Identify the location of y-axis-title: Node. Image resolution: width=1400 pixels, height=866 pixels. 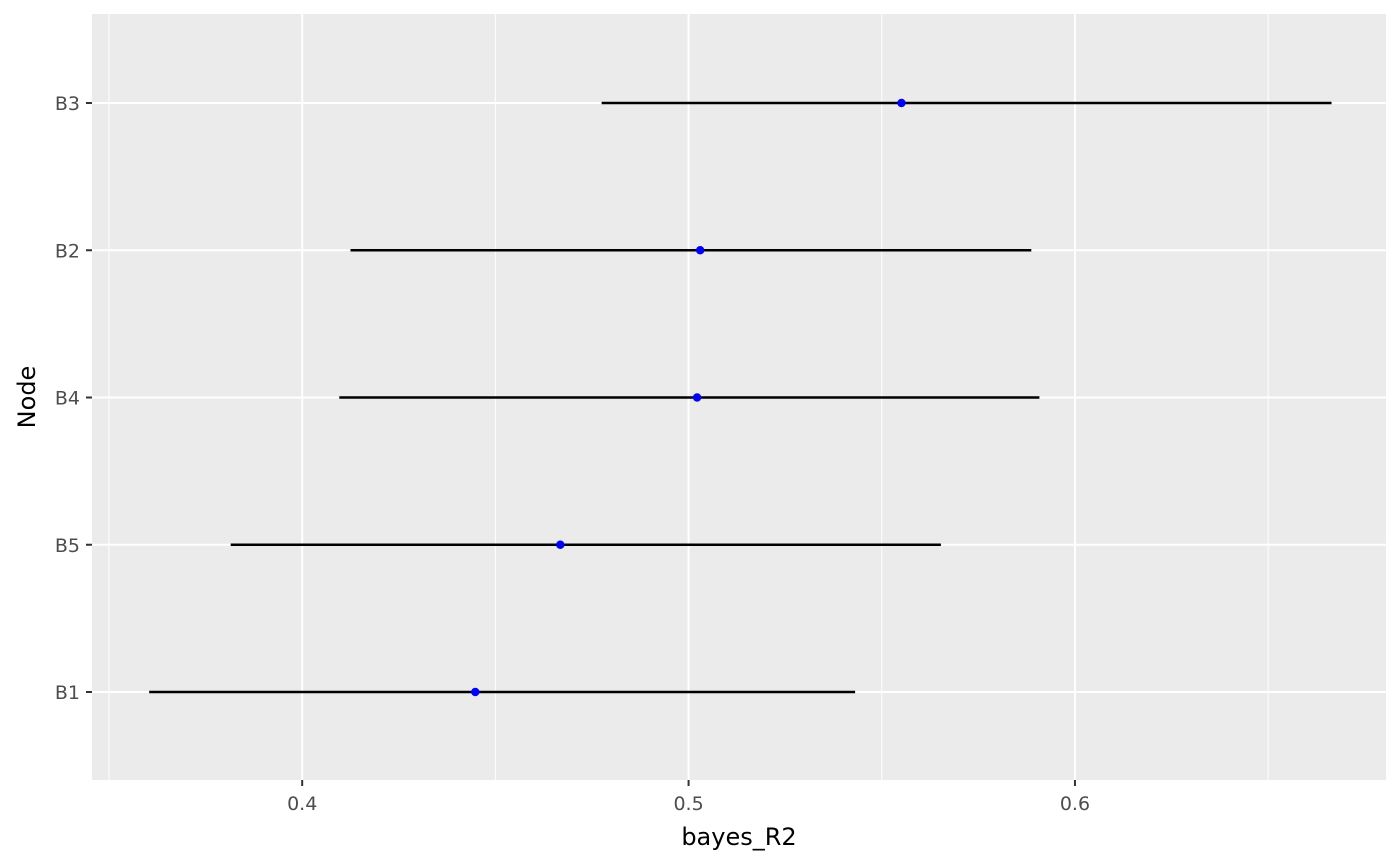
(27, 397).